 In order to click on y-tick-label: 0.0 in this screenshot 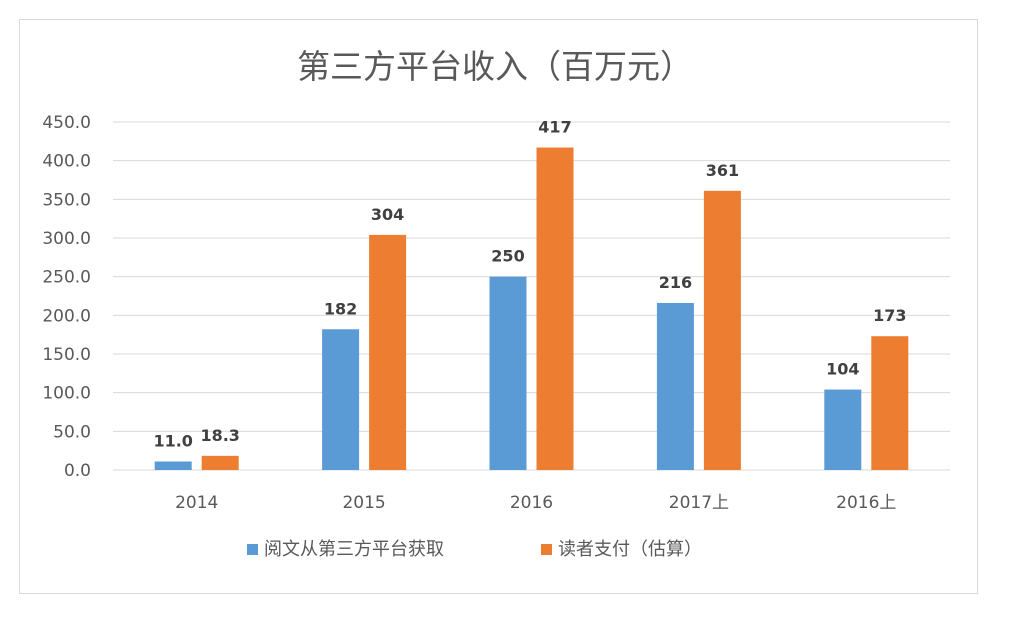, I will do `click(77, 471)`.